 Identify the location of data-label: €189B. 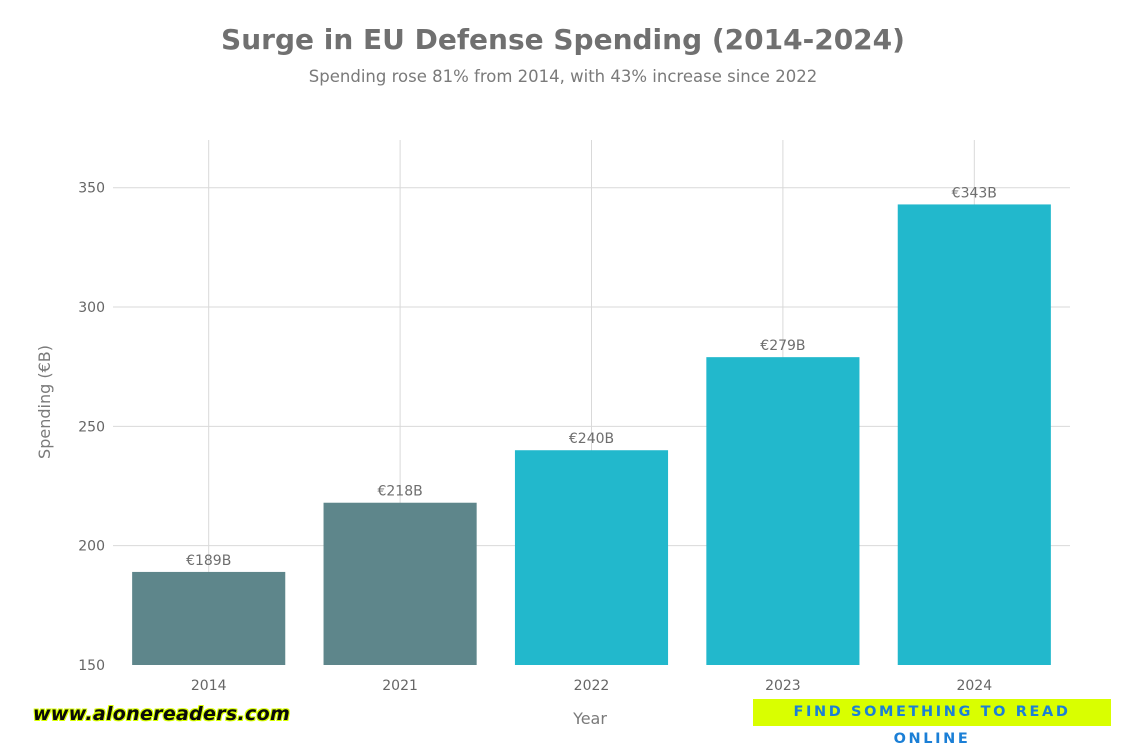
(208, 561).